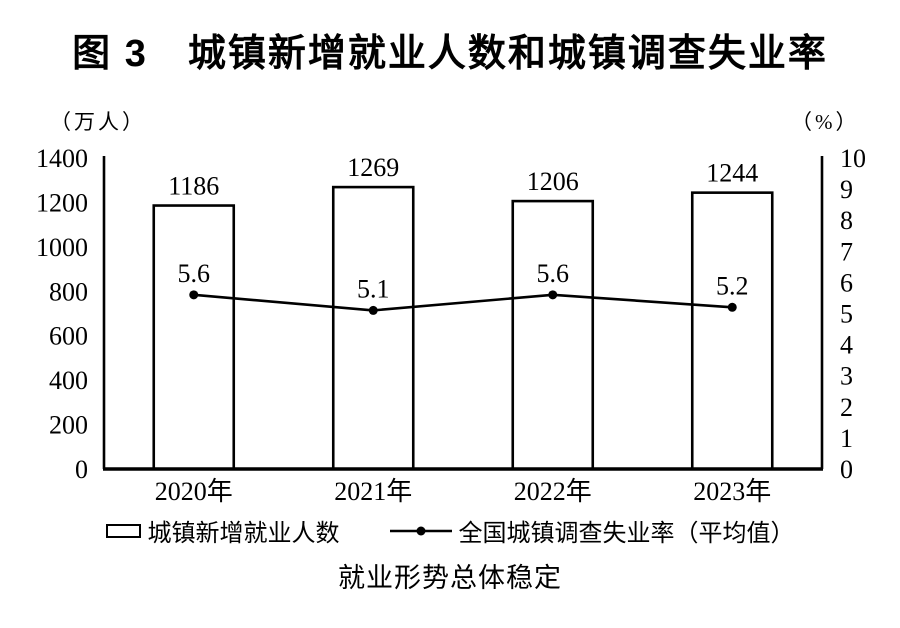 The height and width of the screenshot is (628, 900). Describe the element at coordinates (463, 302) in the screenshot. I see `trend-line` at that location.